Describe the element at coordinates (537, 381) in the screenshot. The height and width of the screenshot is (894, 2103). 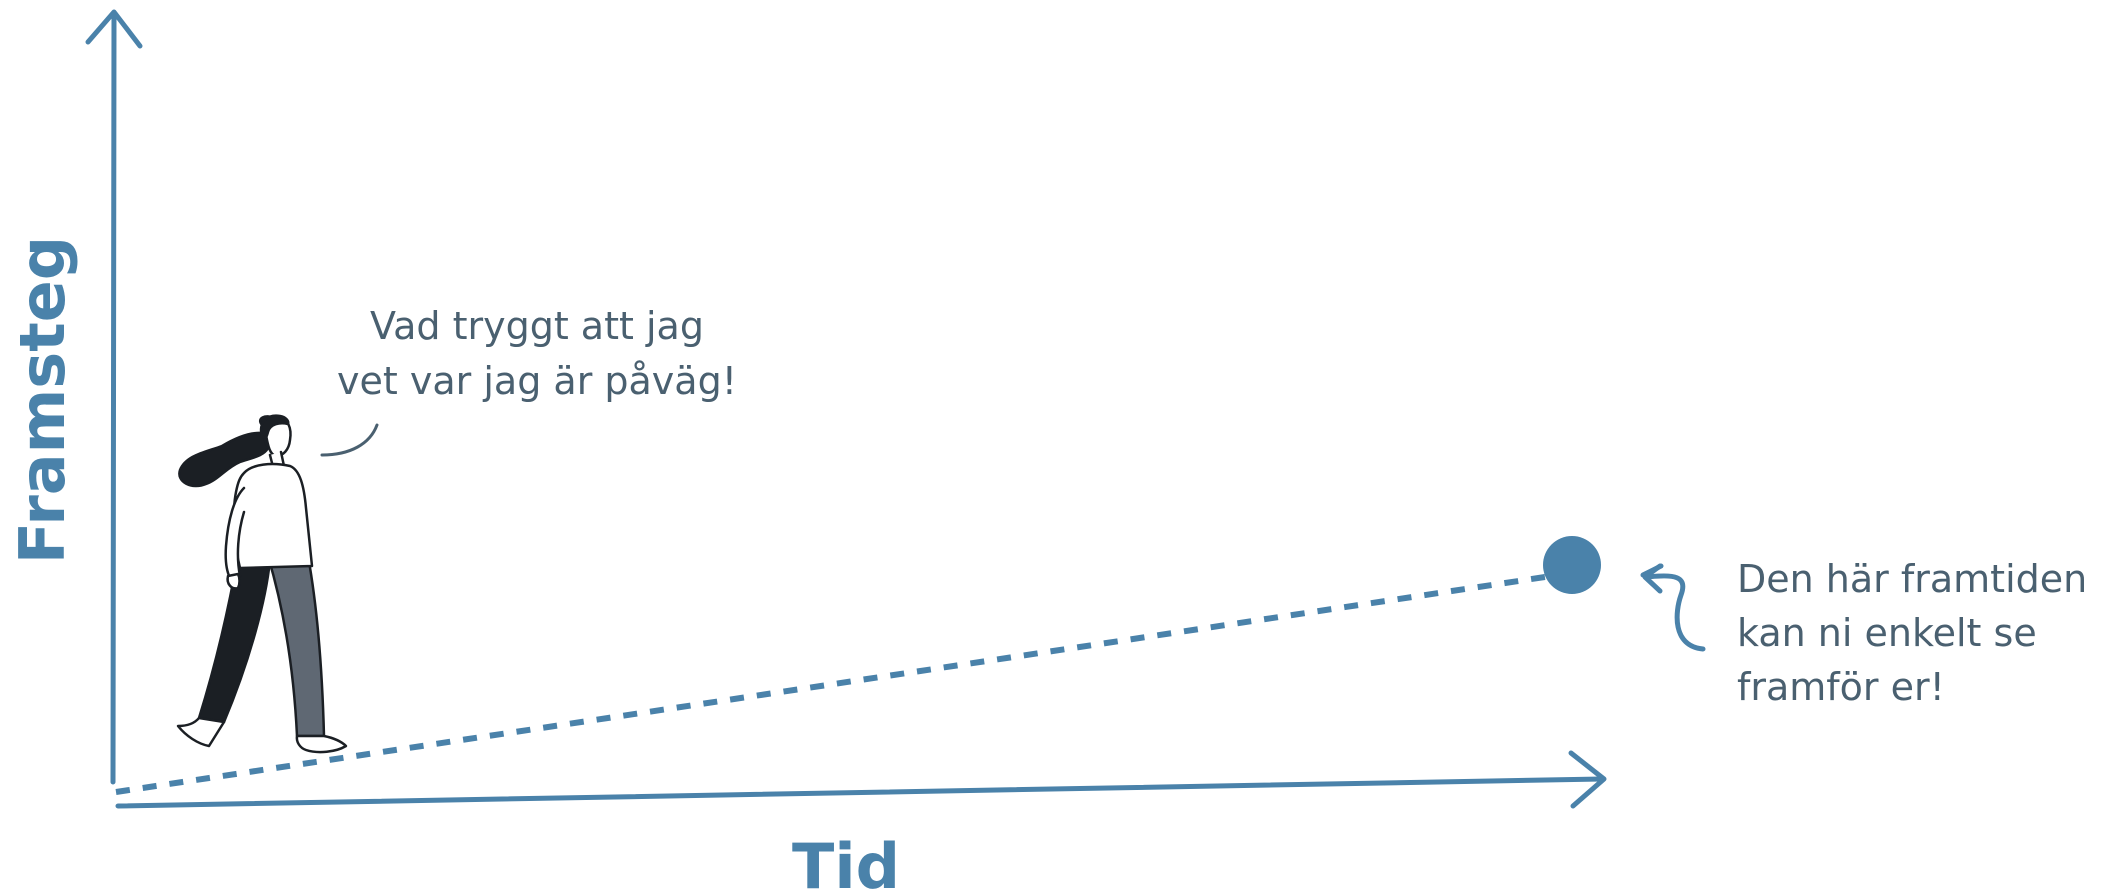
I see `speech-line-2: vet var jag är påväg!` at that location.